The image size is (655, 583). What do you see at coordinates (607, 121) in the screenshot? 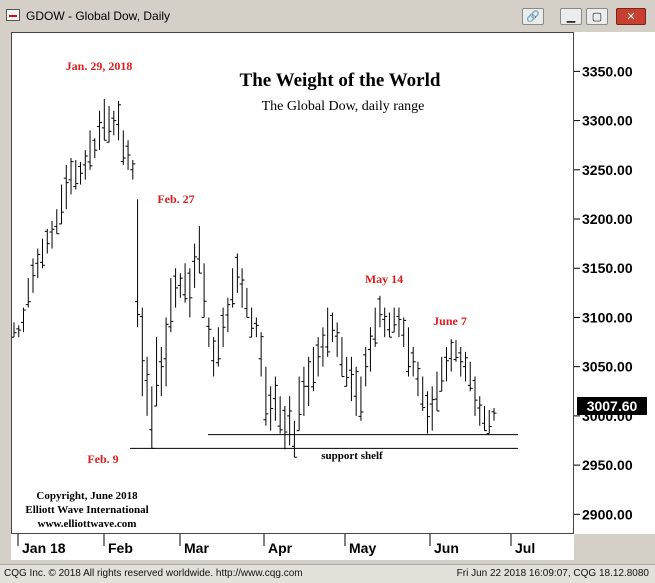
I see `y-tick-label: 3300.00` at bounding box center [607, 121].